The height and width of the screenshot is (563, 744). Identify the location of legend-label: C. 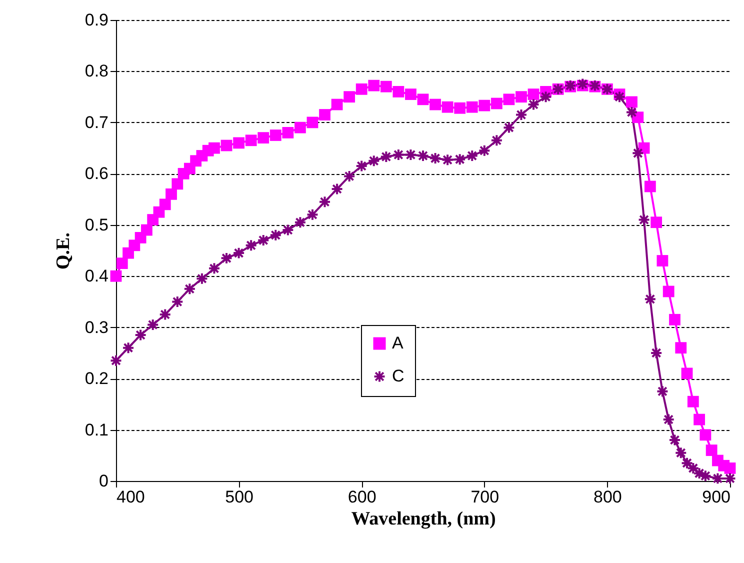
(398, 376).